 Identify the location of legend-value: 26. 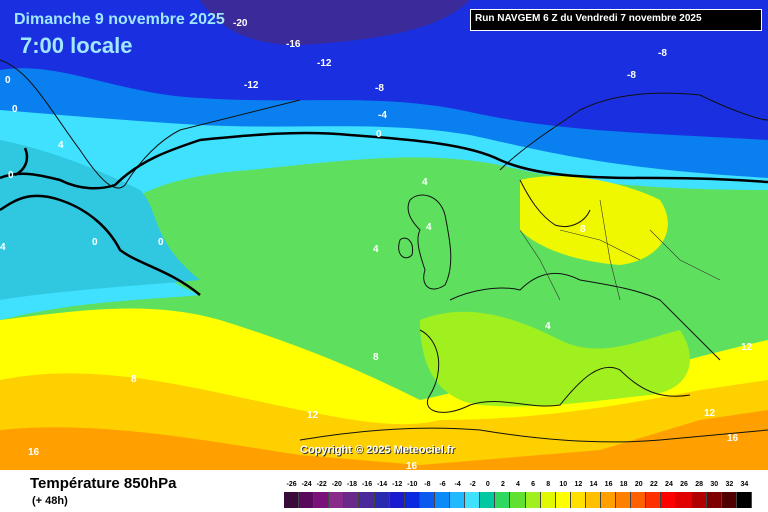
(684, 484).